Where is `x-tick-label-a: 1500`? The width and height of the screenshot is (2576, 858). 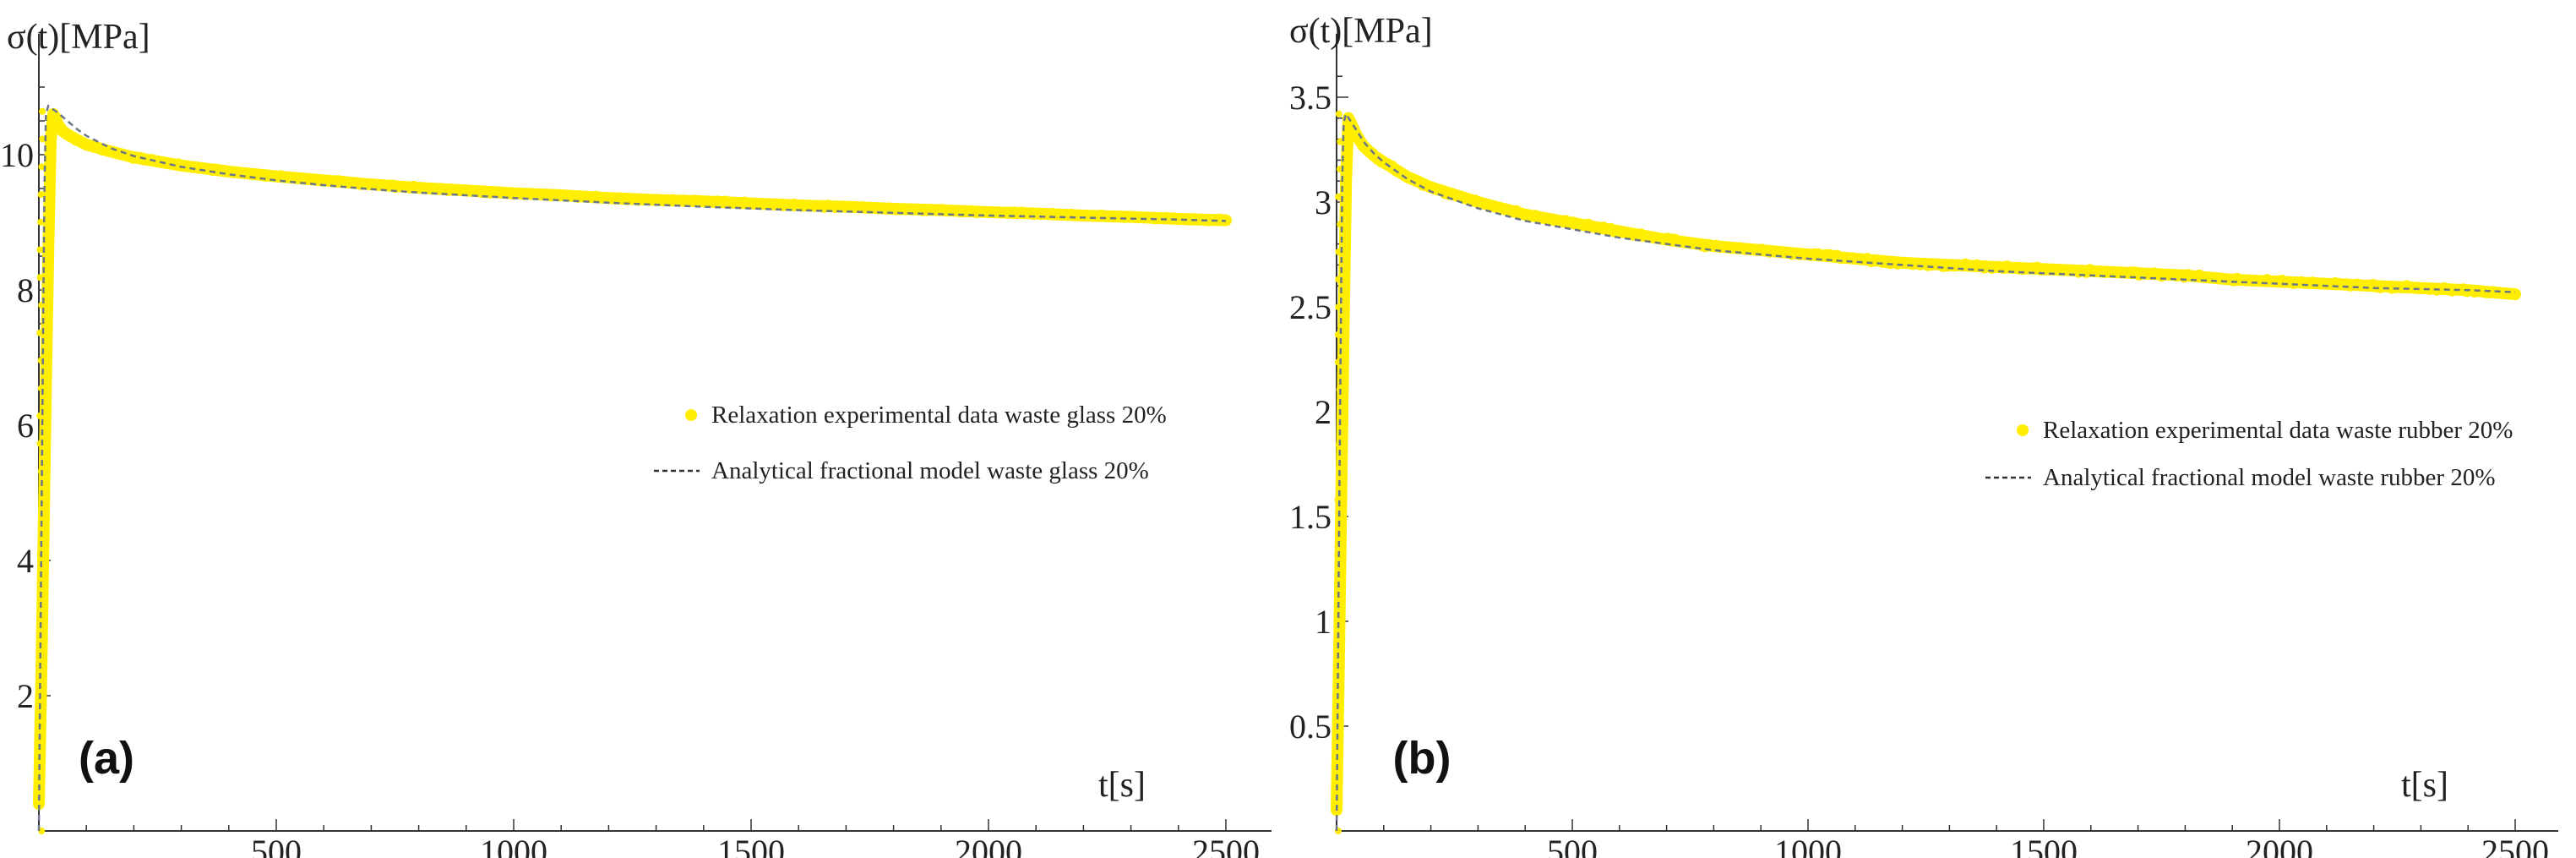 x-tick-label-a: 1500 is located at coordinates (751, 845).